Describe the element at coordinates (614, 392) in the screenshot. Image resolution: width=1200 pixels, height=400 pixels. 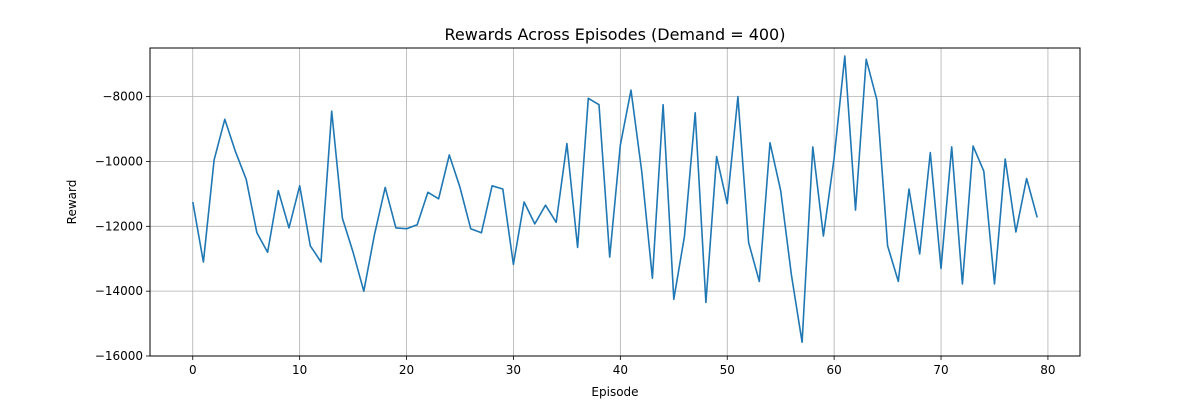
I see `x-axis-title: Episode` at that location.